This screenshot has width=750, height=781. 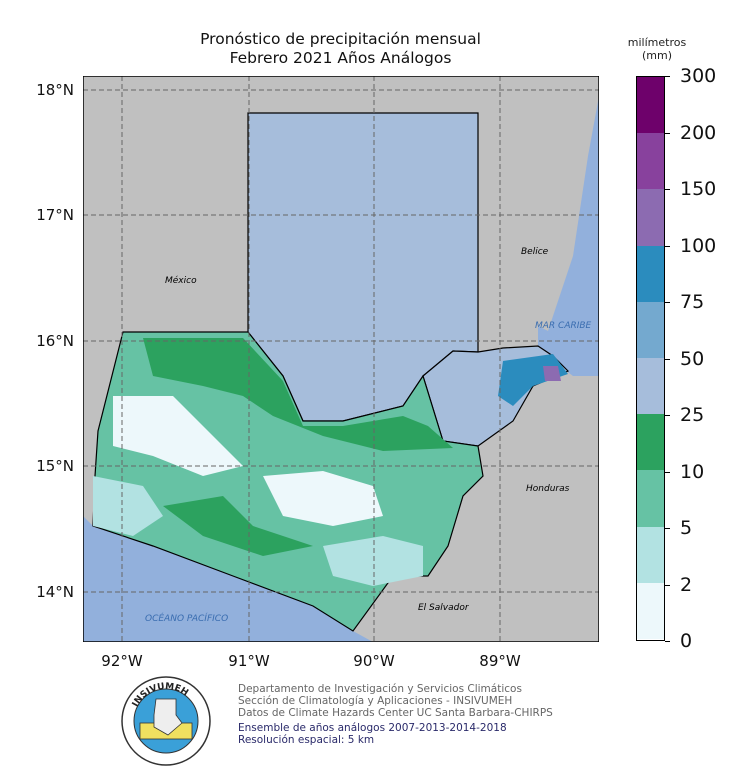 I want to click on colorbar-tick-label: 75, so click(x=692, y=302).